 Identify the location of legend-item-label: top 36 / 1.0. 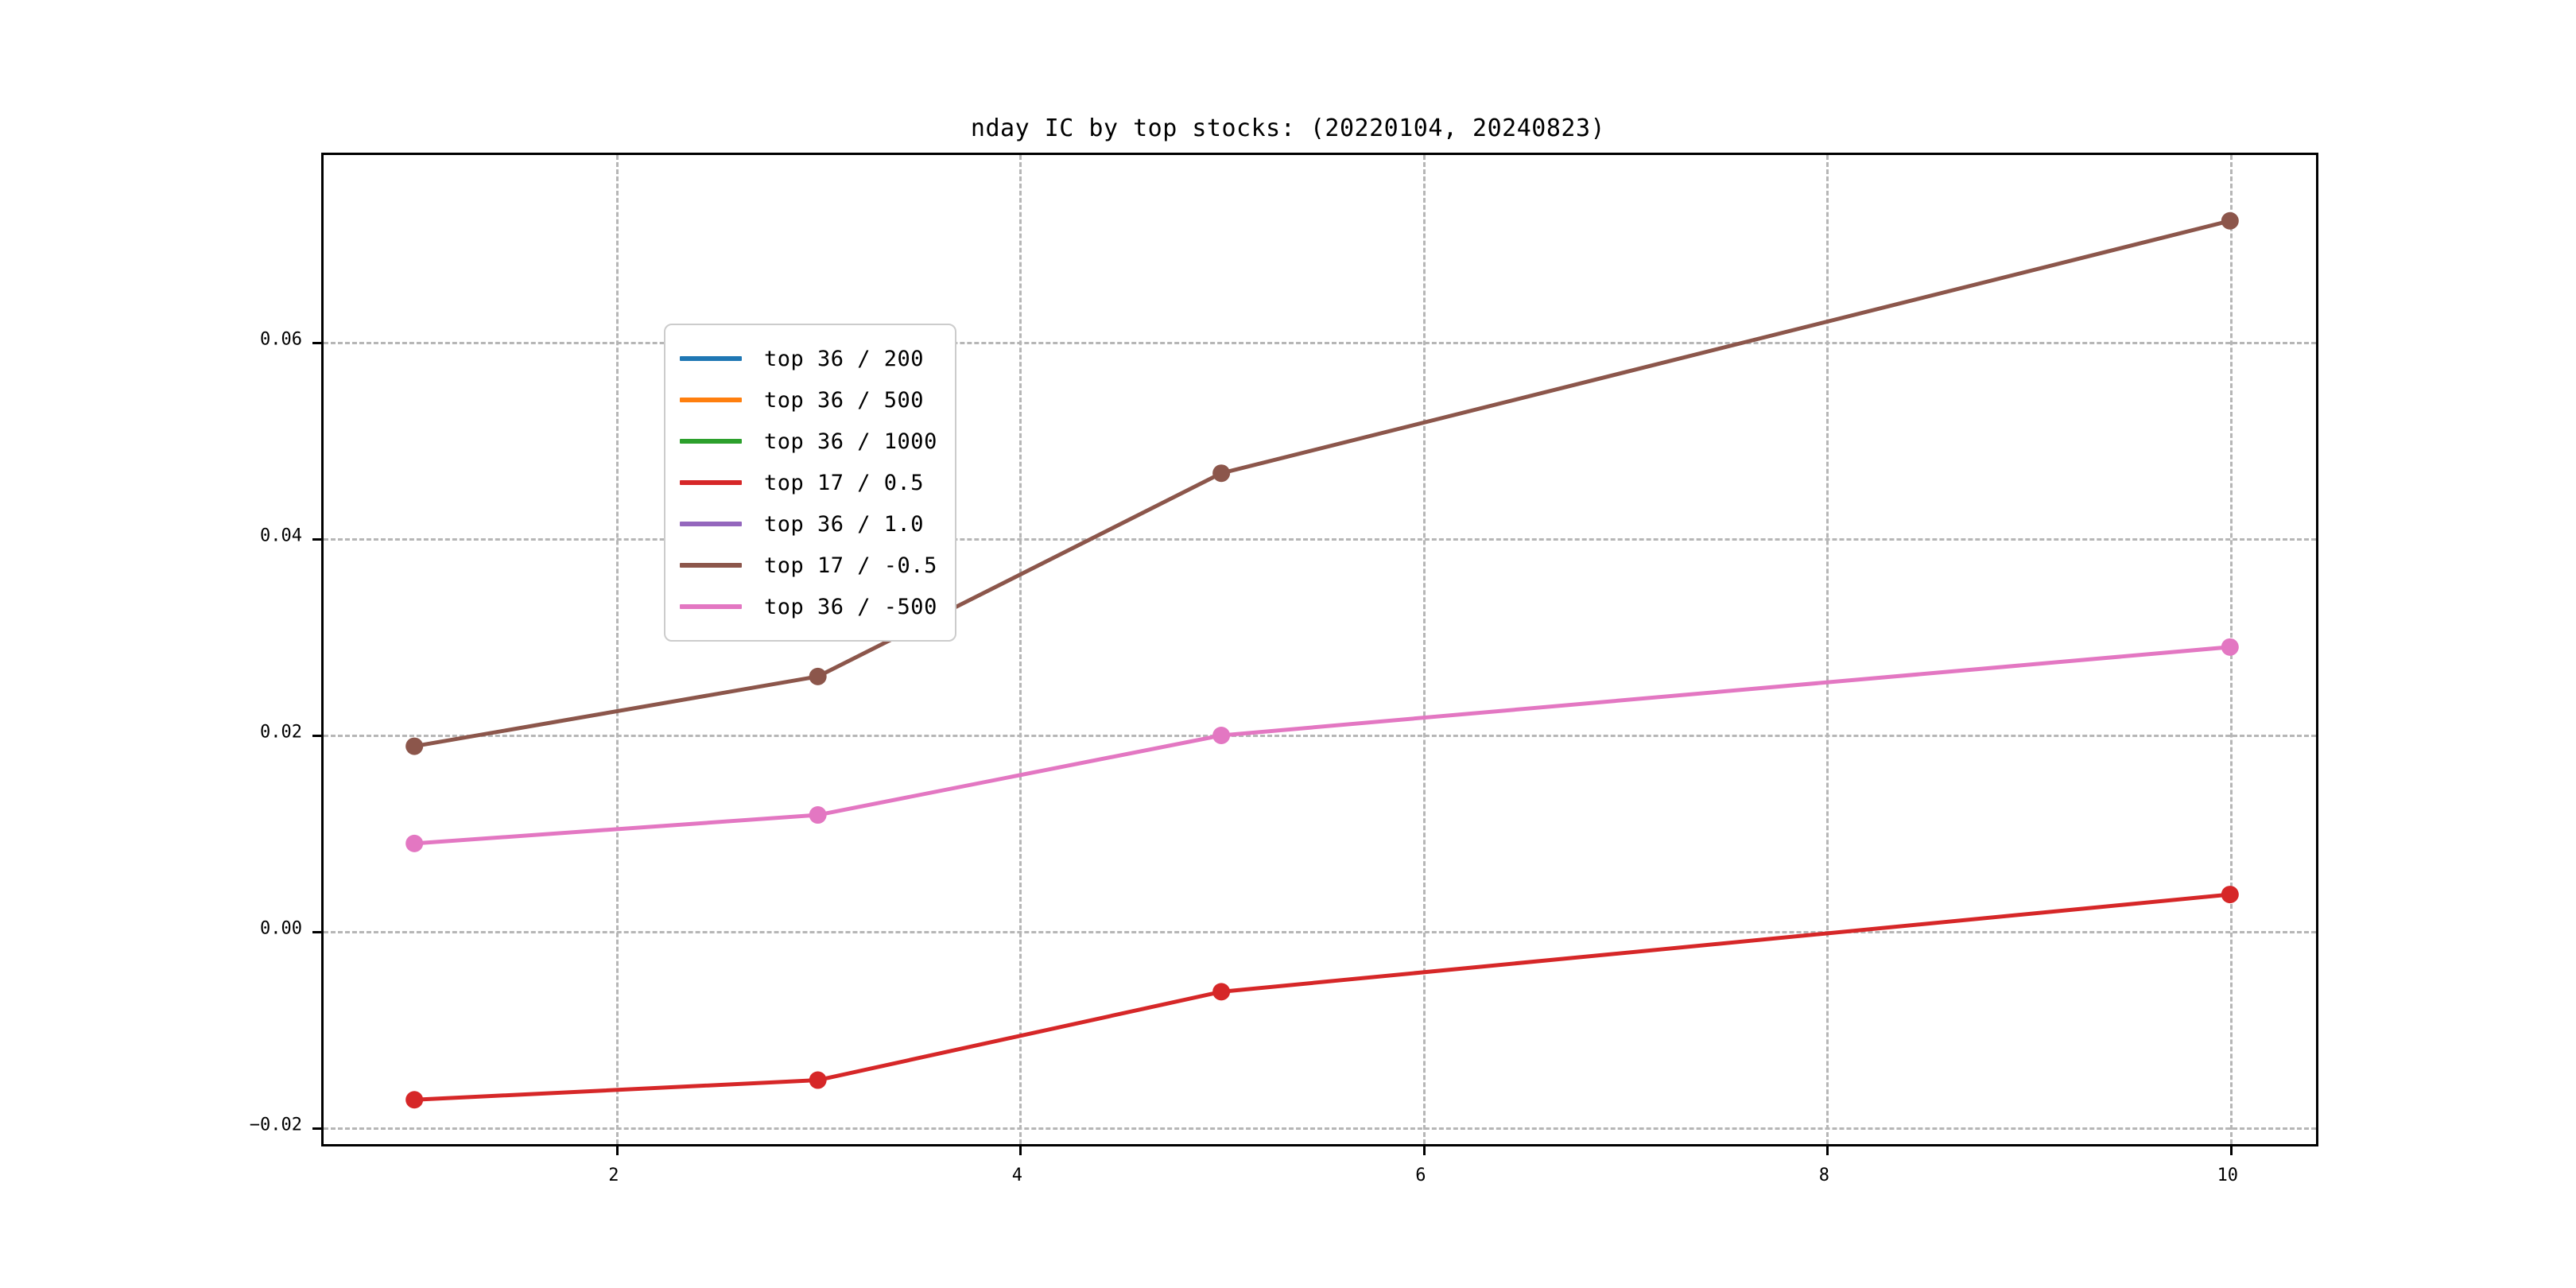
(844, 524).